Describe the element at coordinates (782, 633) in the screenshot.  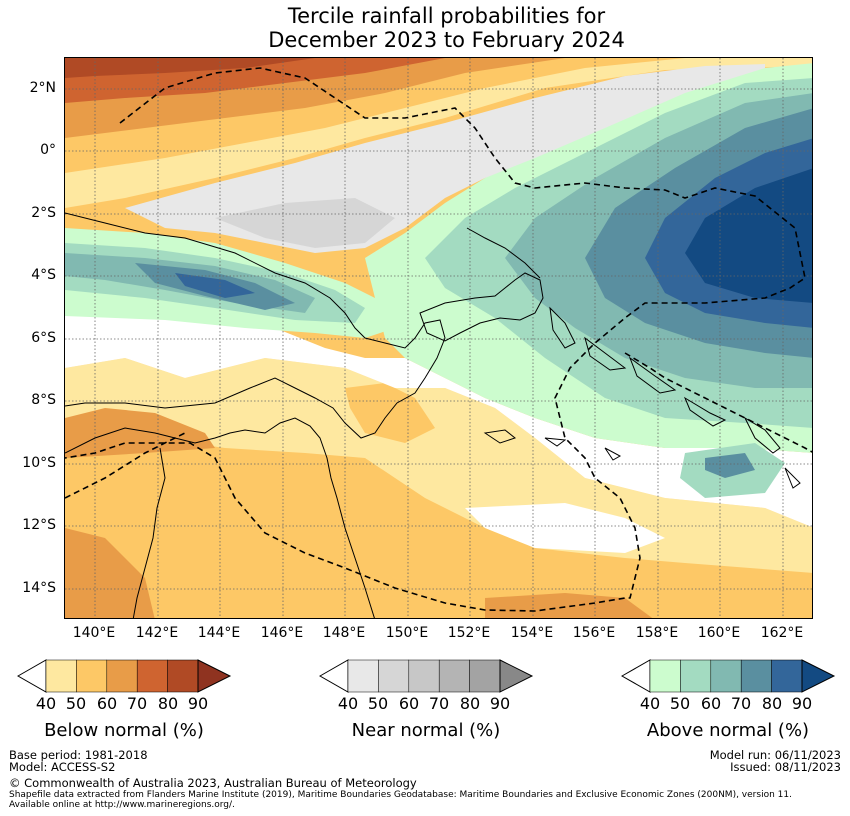
I see `lon-tick-162e: 162°E` at that location.